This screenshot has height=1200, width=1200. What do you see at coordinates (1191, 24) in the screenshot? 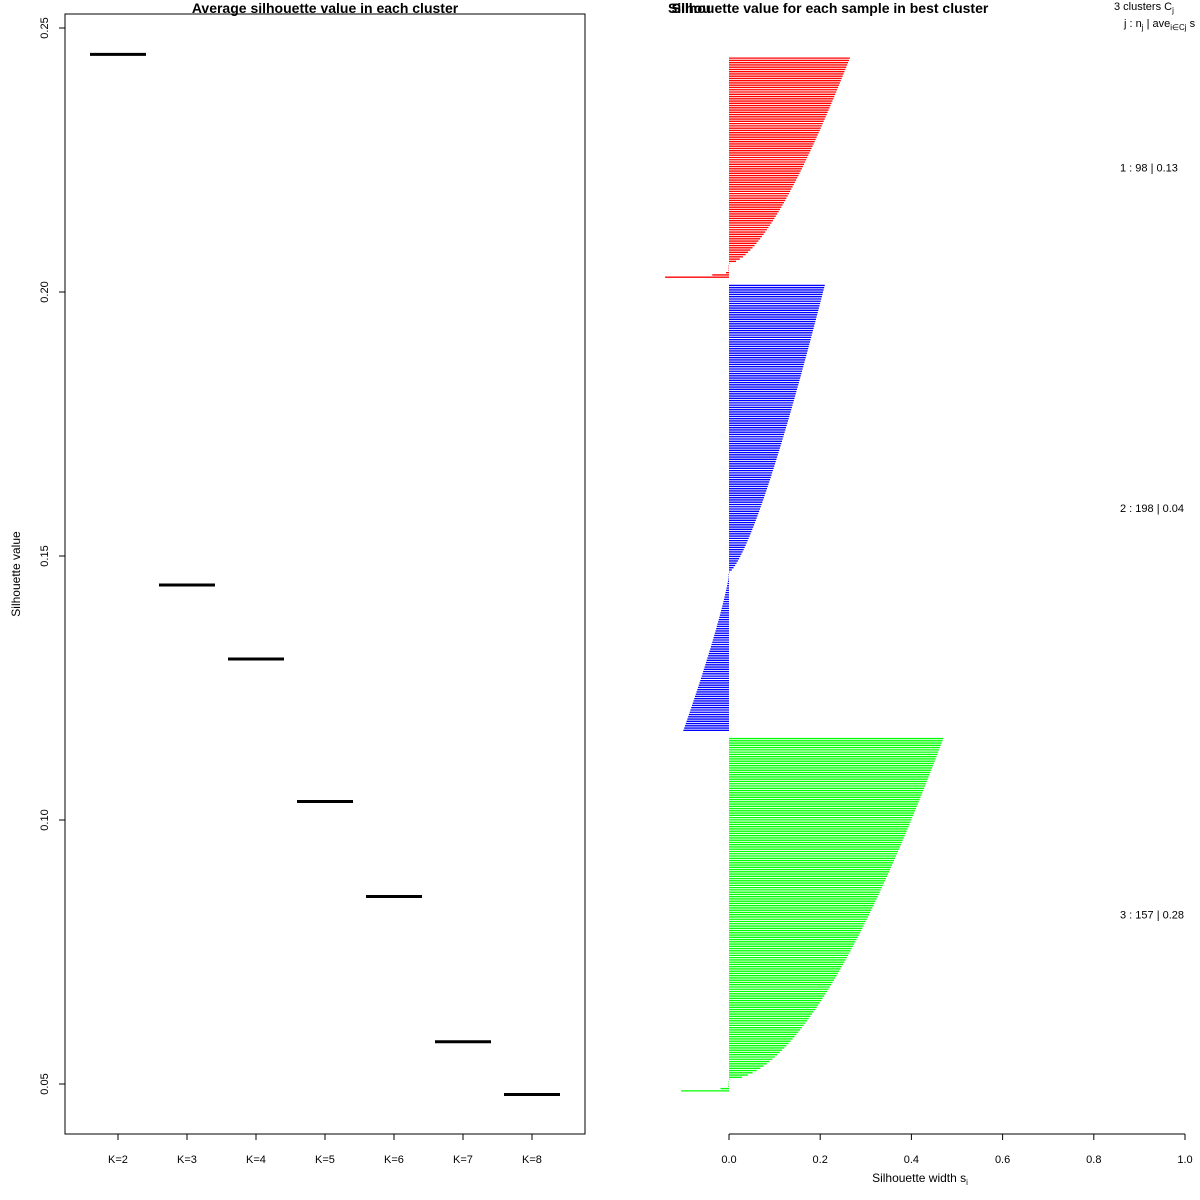
I see `legend-header-line2-end: s` at bounding box center [1191, 24].